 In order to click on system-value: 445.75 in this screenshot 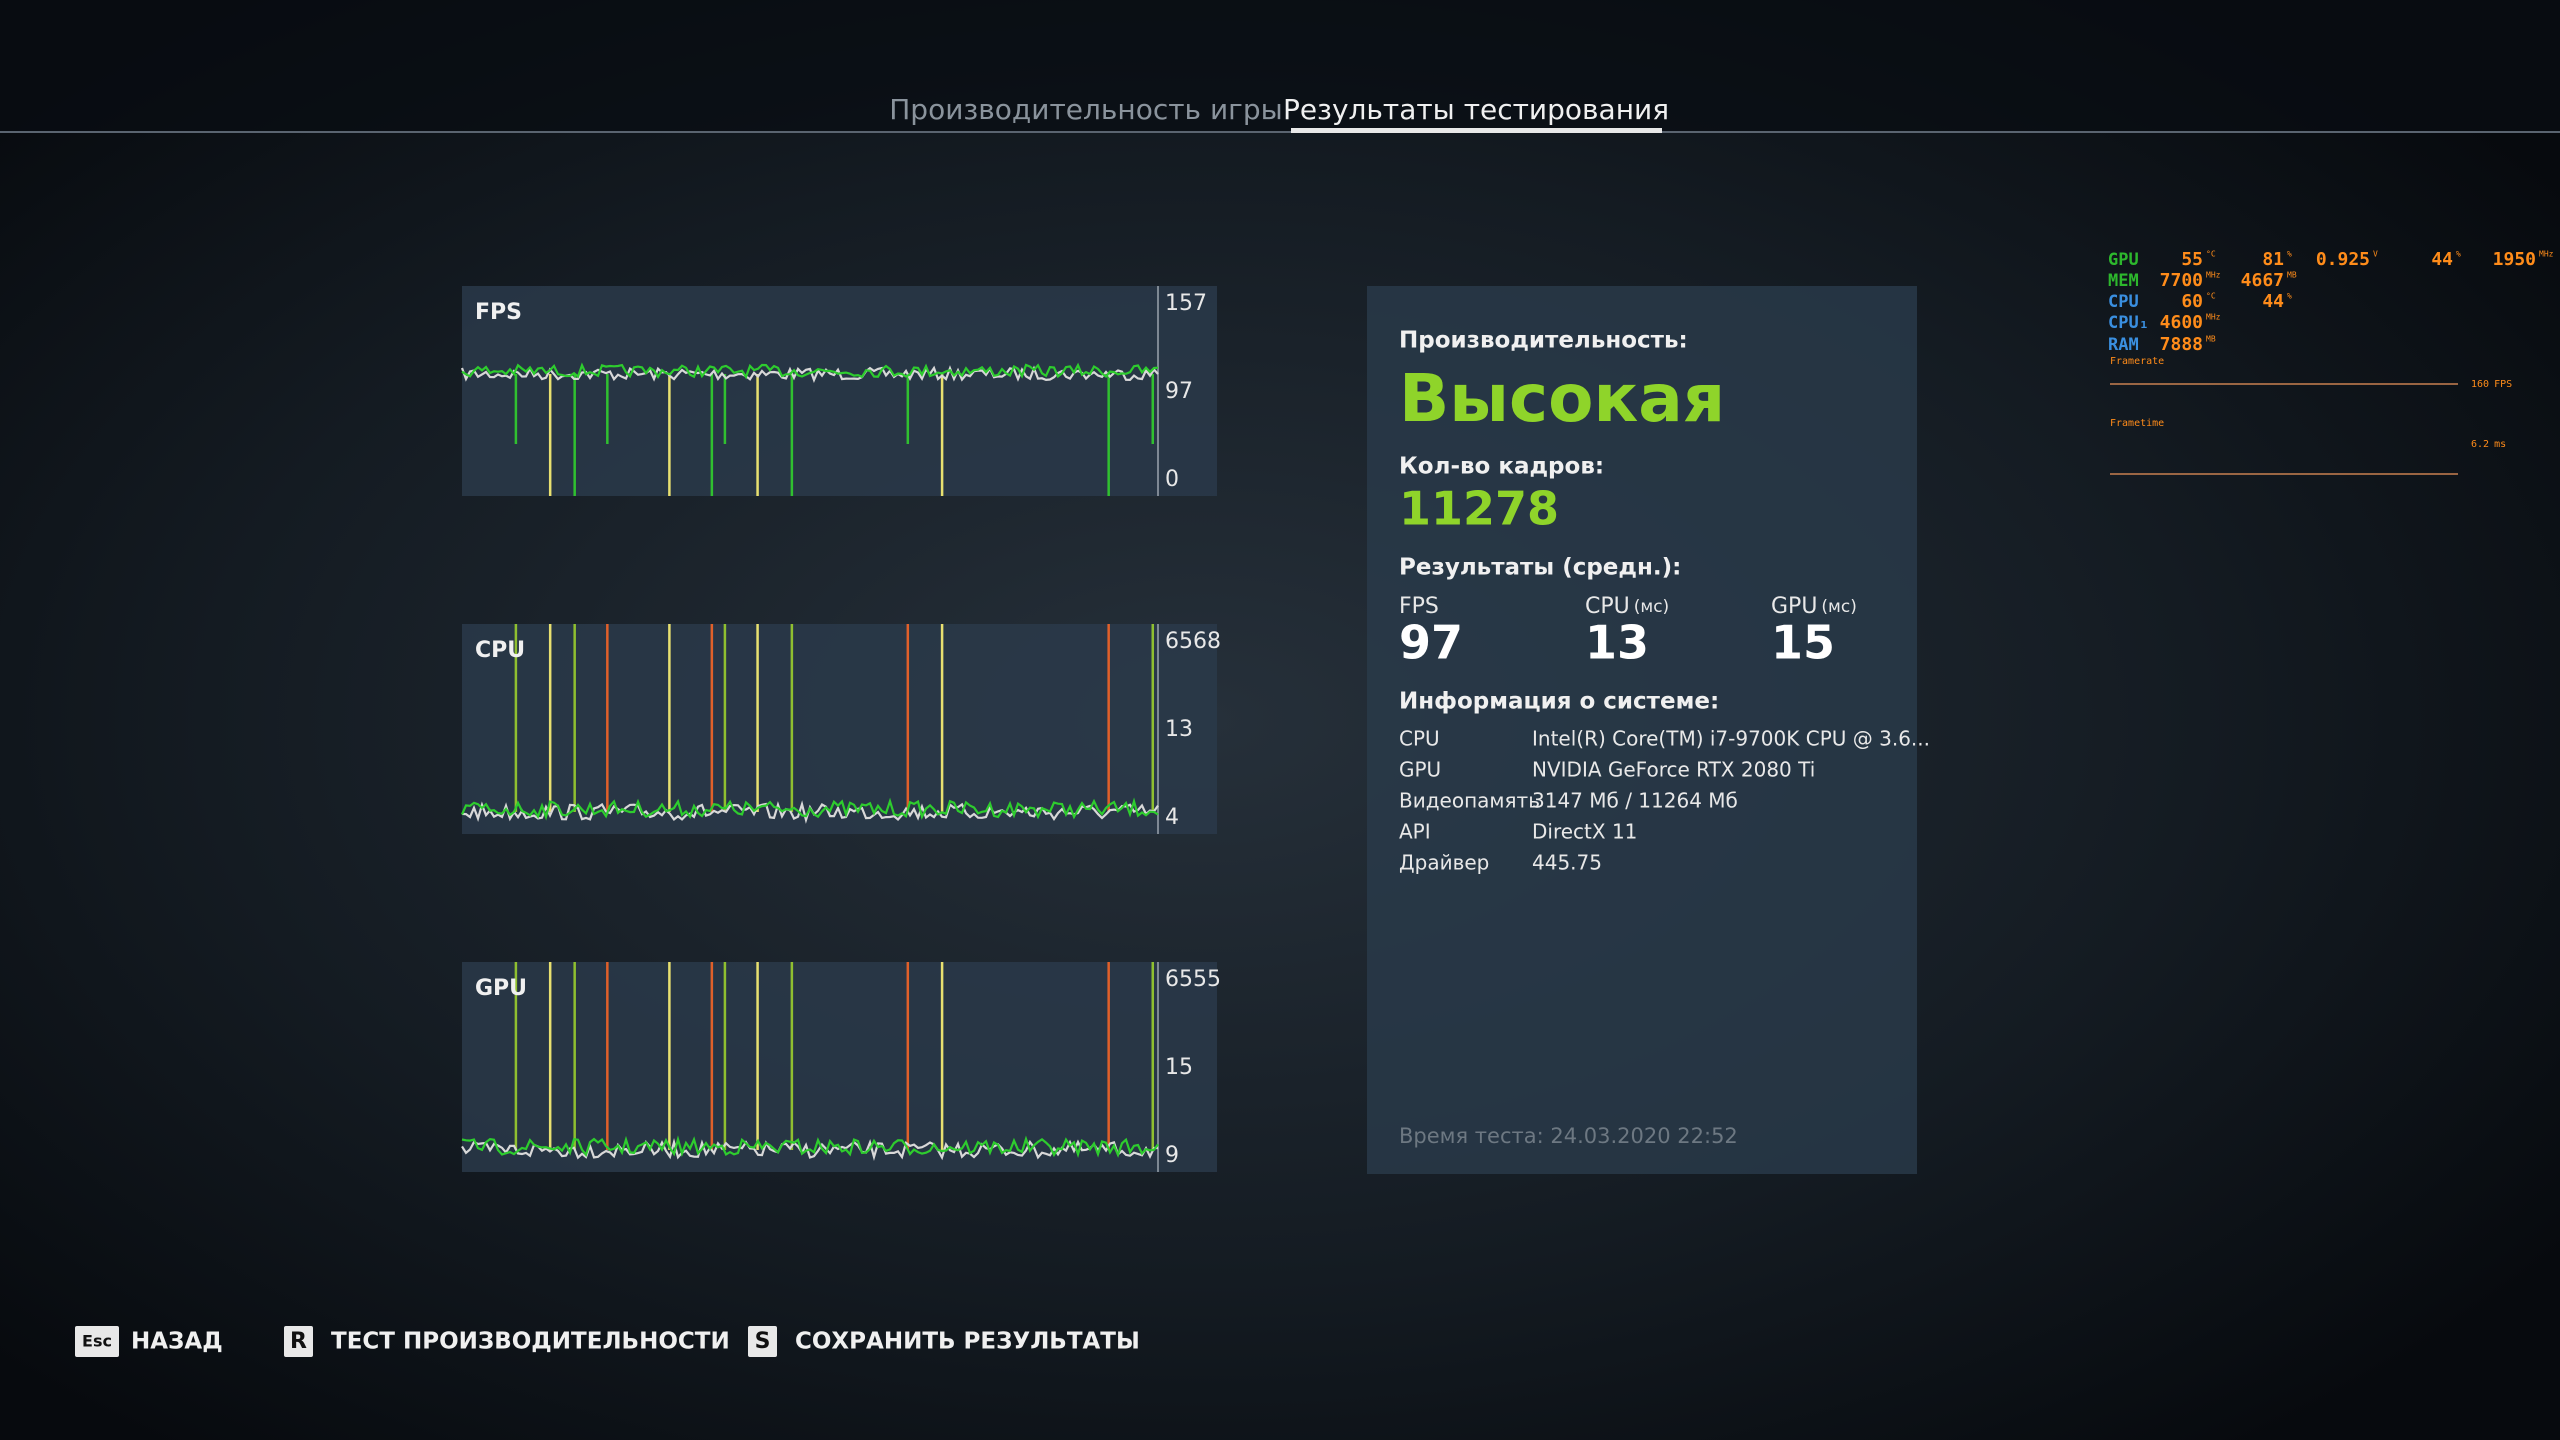, I will do `click(1567, 863)`.